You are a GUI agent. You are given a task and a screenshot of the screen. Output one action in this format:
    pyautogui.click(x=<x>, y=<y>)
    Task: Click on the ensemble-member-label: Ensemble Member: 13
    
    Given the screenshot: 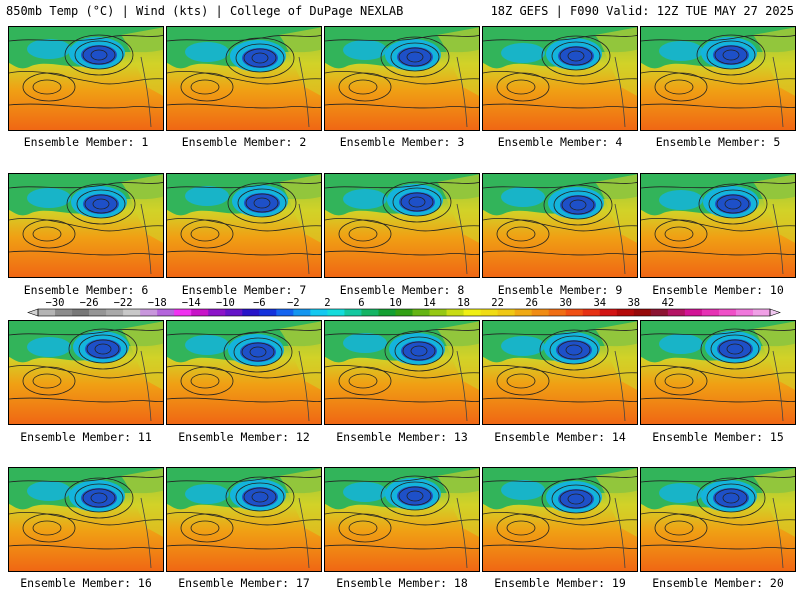 What is the action you would take?
    pyautogui.click(x=402, y=437)
    